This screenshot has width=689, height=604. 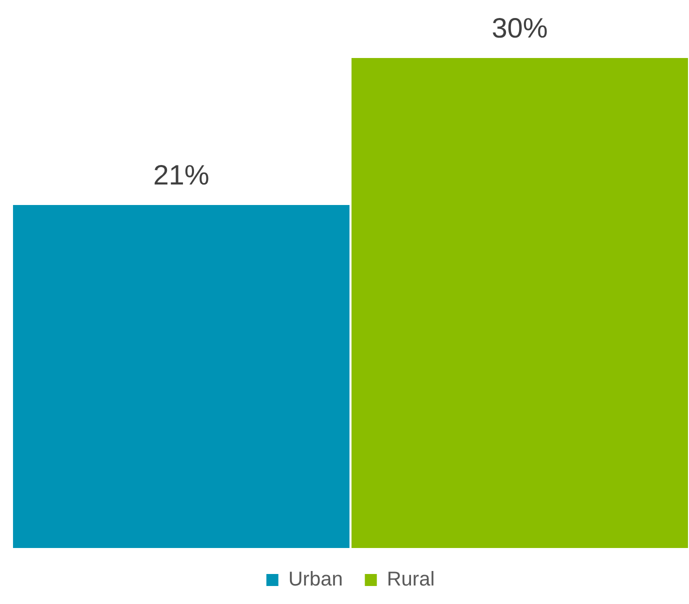 I want to click on legend-label: Rural, so click(x=410, y=579).